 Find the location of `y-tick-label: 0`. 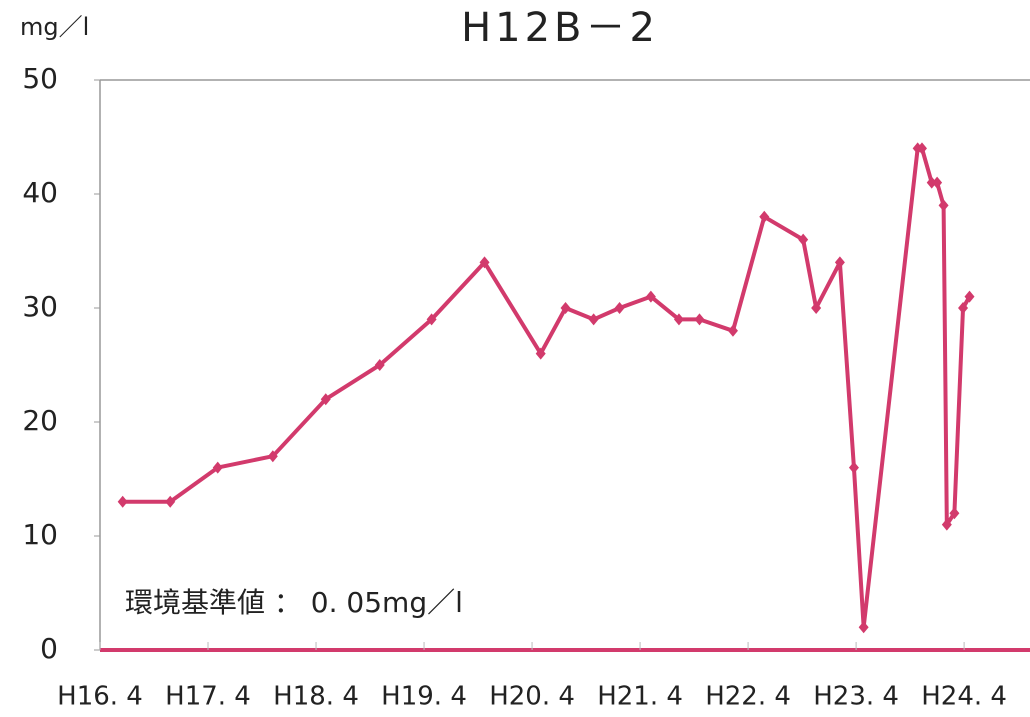

y-tick-label: 0 is located at coordinates (49, 648).